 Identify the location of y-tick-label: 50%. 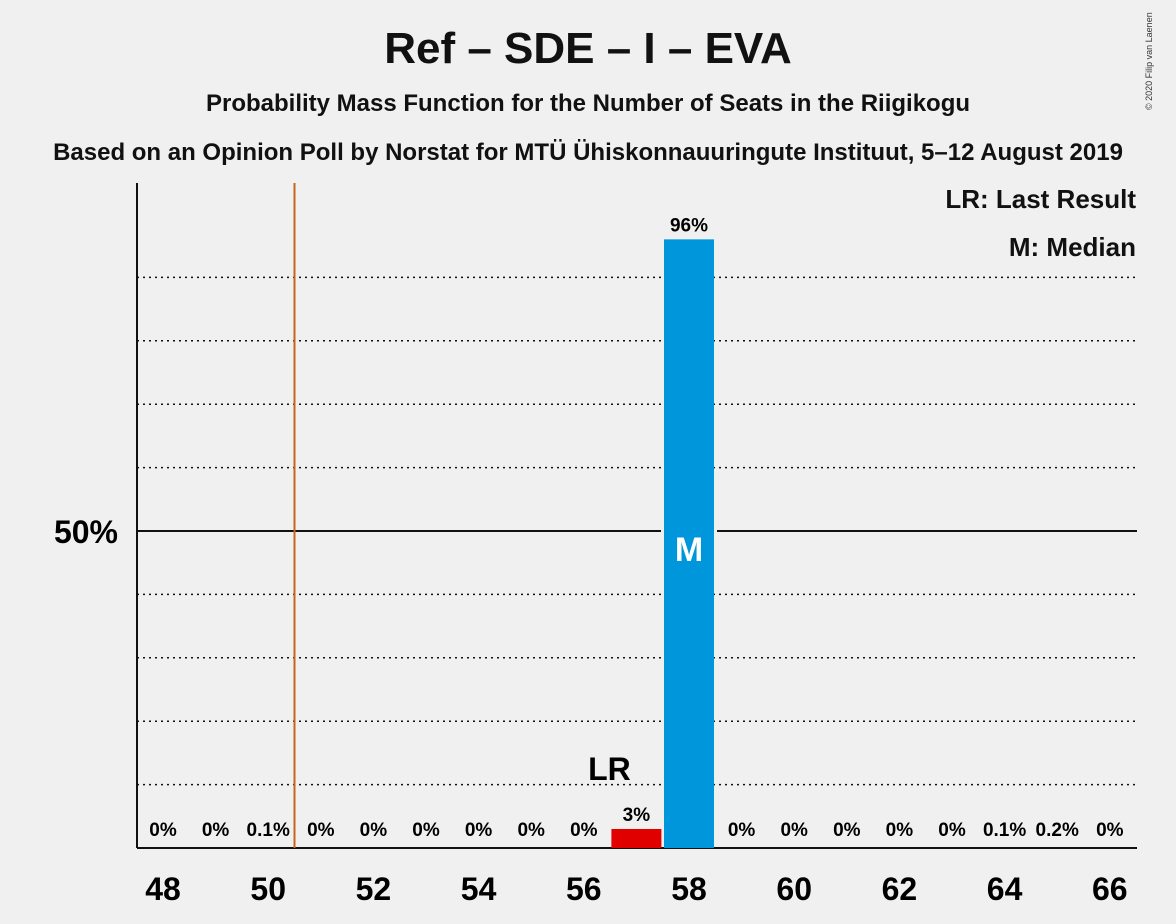
(86, 532).